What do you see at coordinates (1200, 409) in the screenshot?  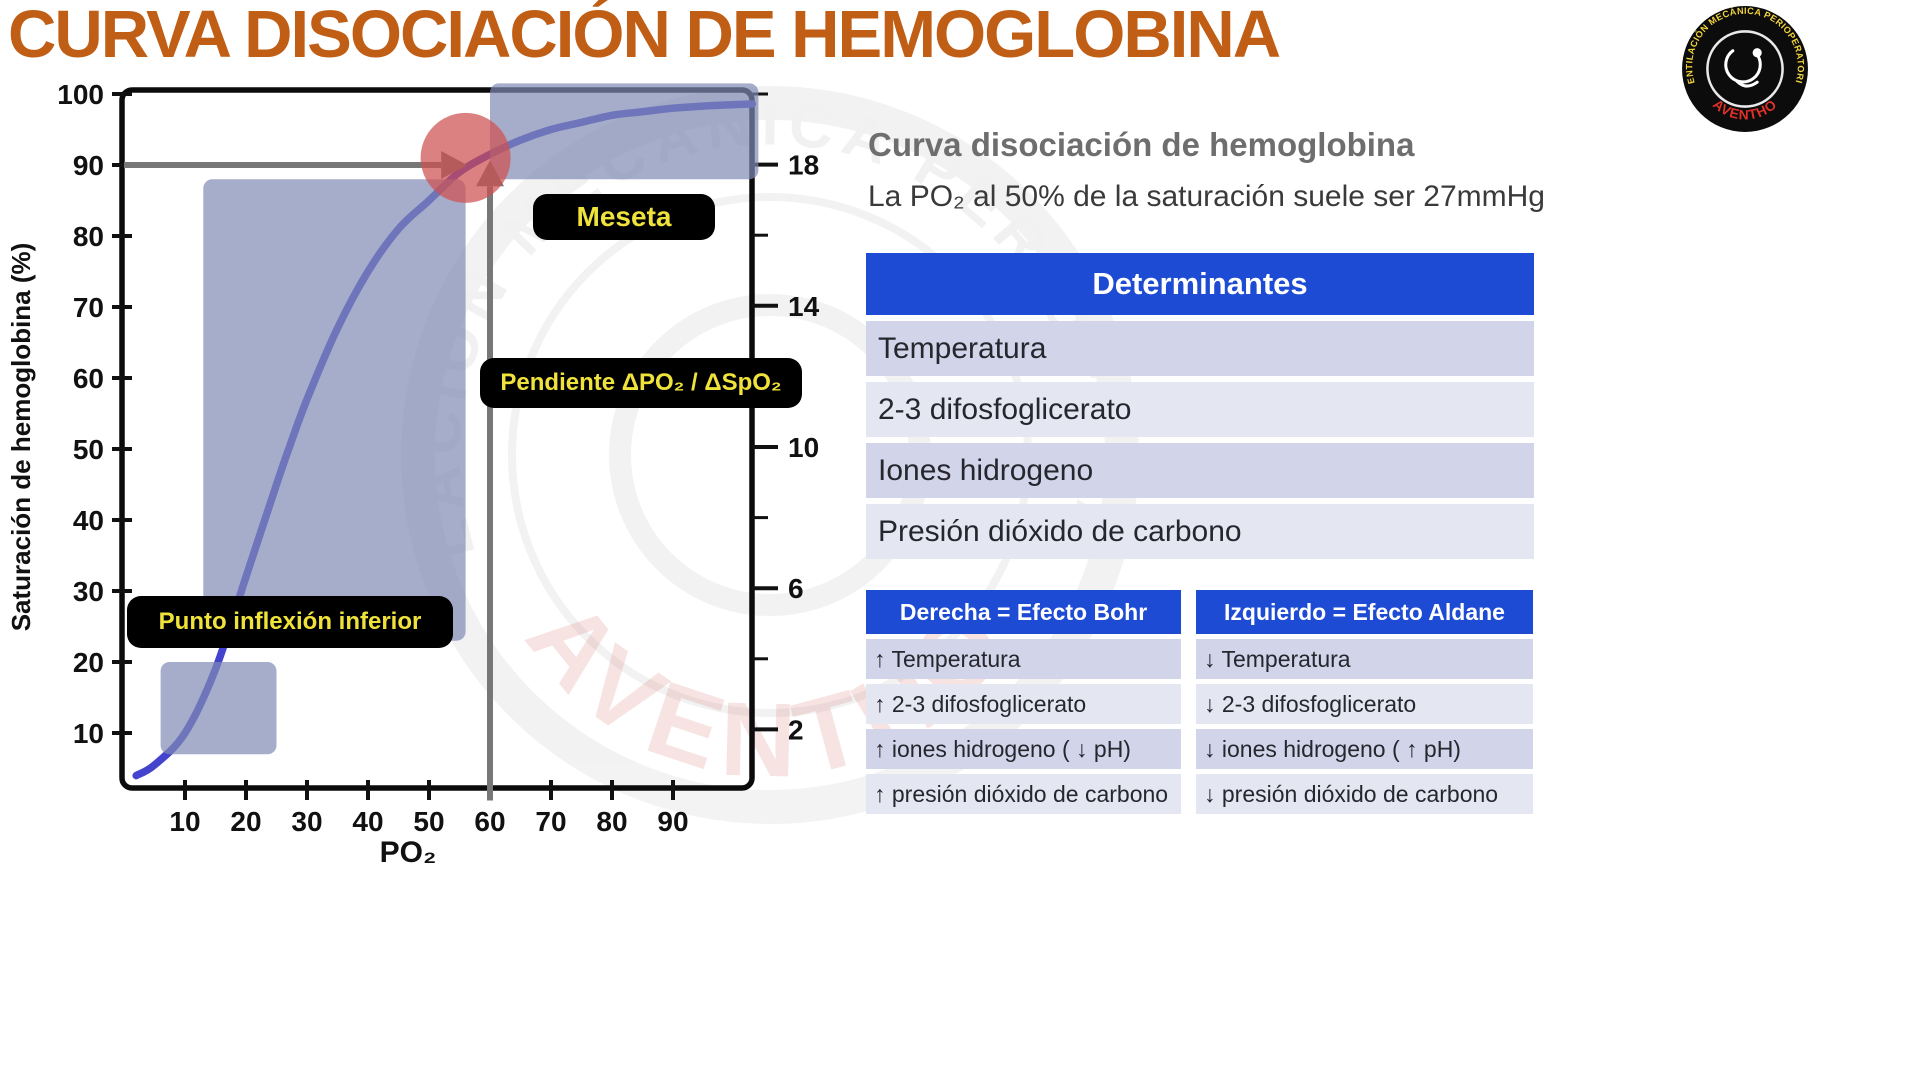 I see `table-row: 2-3 difosfoglicerato` at bounding box center [1200, 409].